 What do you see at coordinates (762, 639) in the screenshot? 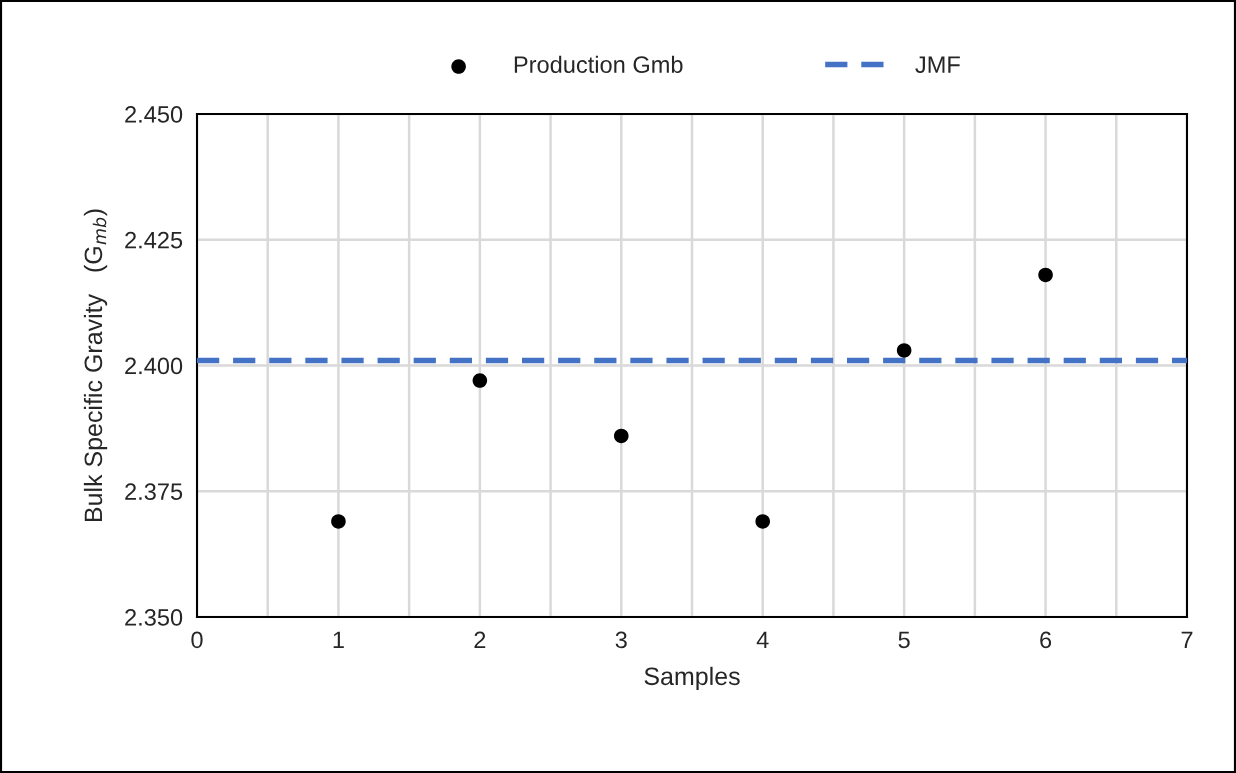
I see `x-tick-label: 4` at bounding box center [762, 639].